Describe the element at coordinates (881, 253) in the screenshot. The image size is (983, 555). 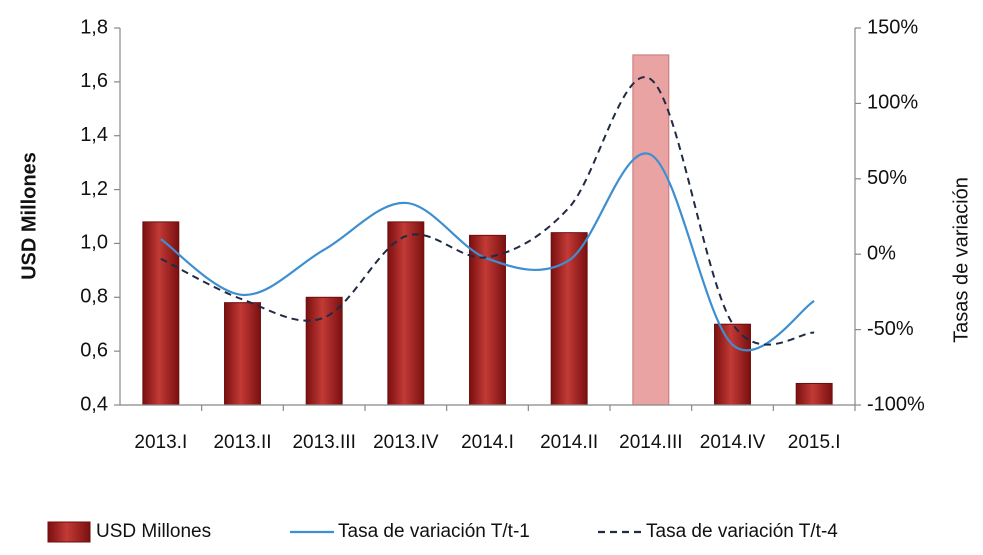
I see `y2-tick-label: 0%` at that location.